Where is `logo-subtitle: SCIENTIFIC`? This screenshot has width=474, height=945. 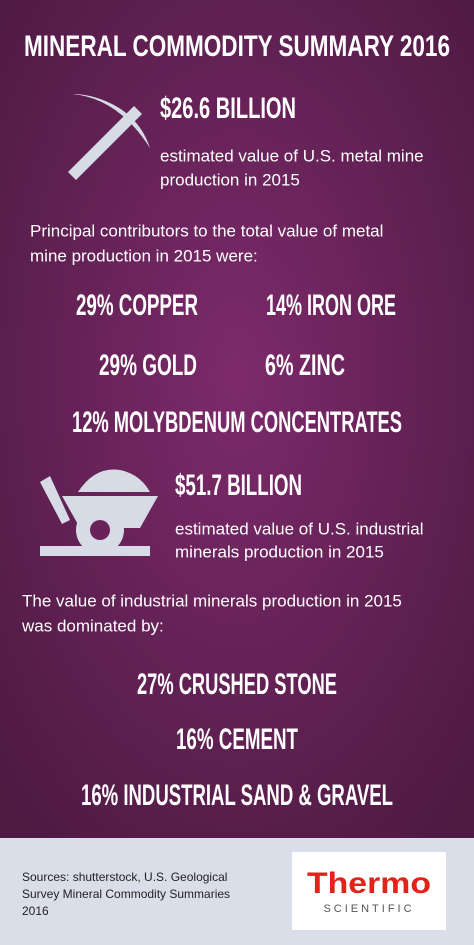
logo-subtitle: SCIENTIFIC is located at coordinates (368, 909).